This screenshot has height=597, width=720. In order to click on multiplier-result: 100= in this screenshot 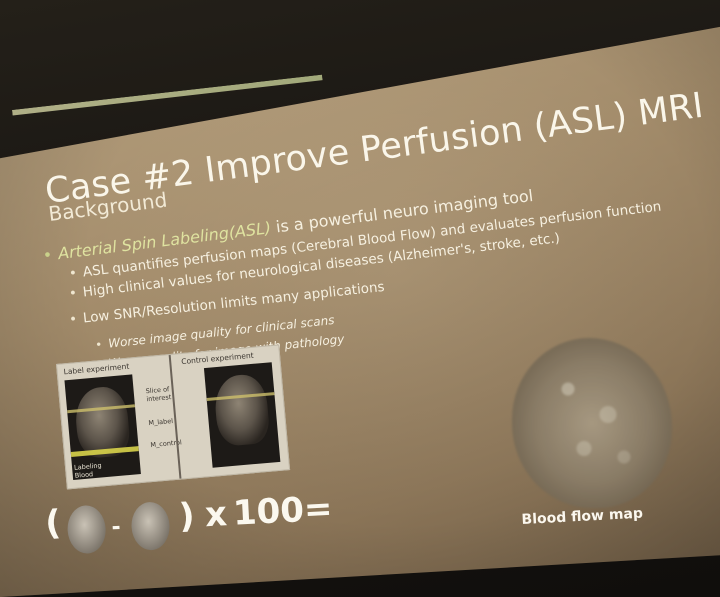, I will do `click(282, 511)`.